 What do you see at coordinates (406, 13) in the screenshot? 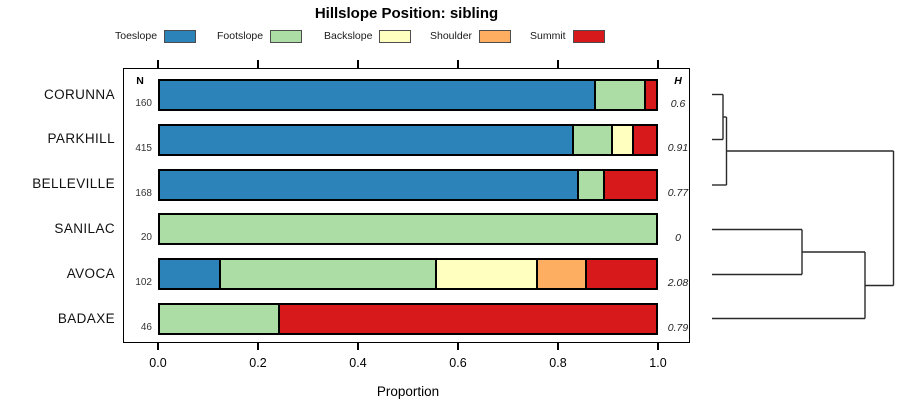
I see `chart-title: Hillslope Position: sibling` at bounding box center [406, 13].